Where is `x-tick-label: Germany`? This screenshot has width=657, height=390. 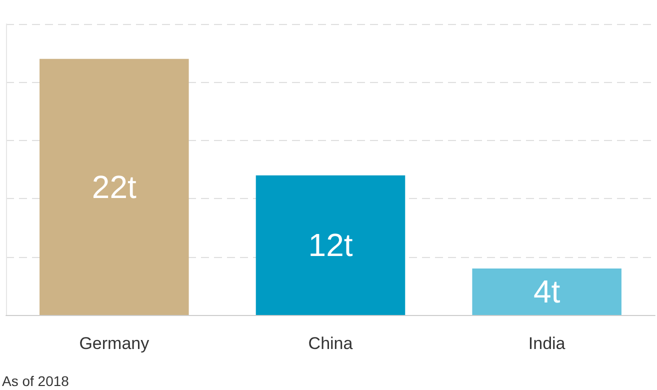 x-tick-label: Germany is located at coordinates (114, 343).